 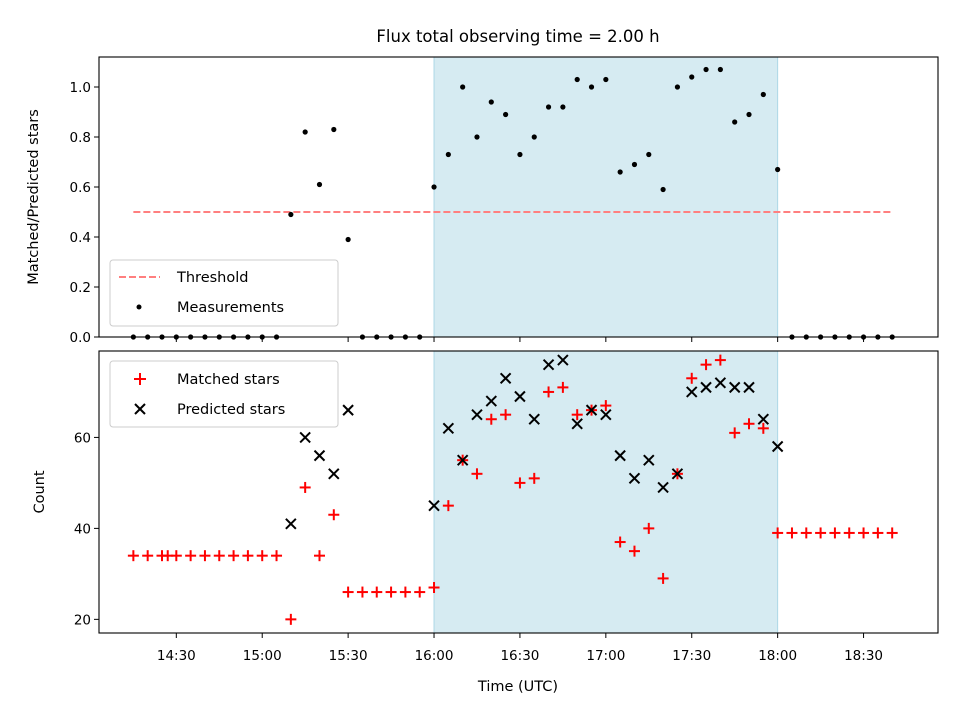 What do you see at coordinates (80, 238) in the screenshot?
I see `y-tick-label: 0.4` at bounding box center [80, 238].